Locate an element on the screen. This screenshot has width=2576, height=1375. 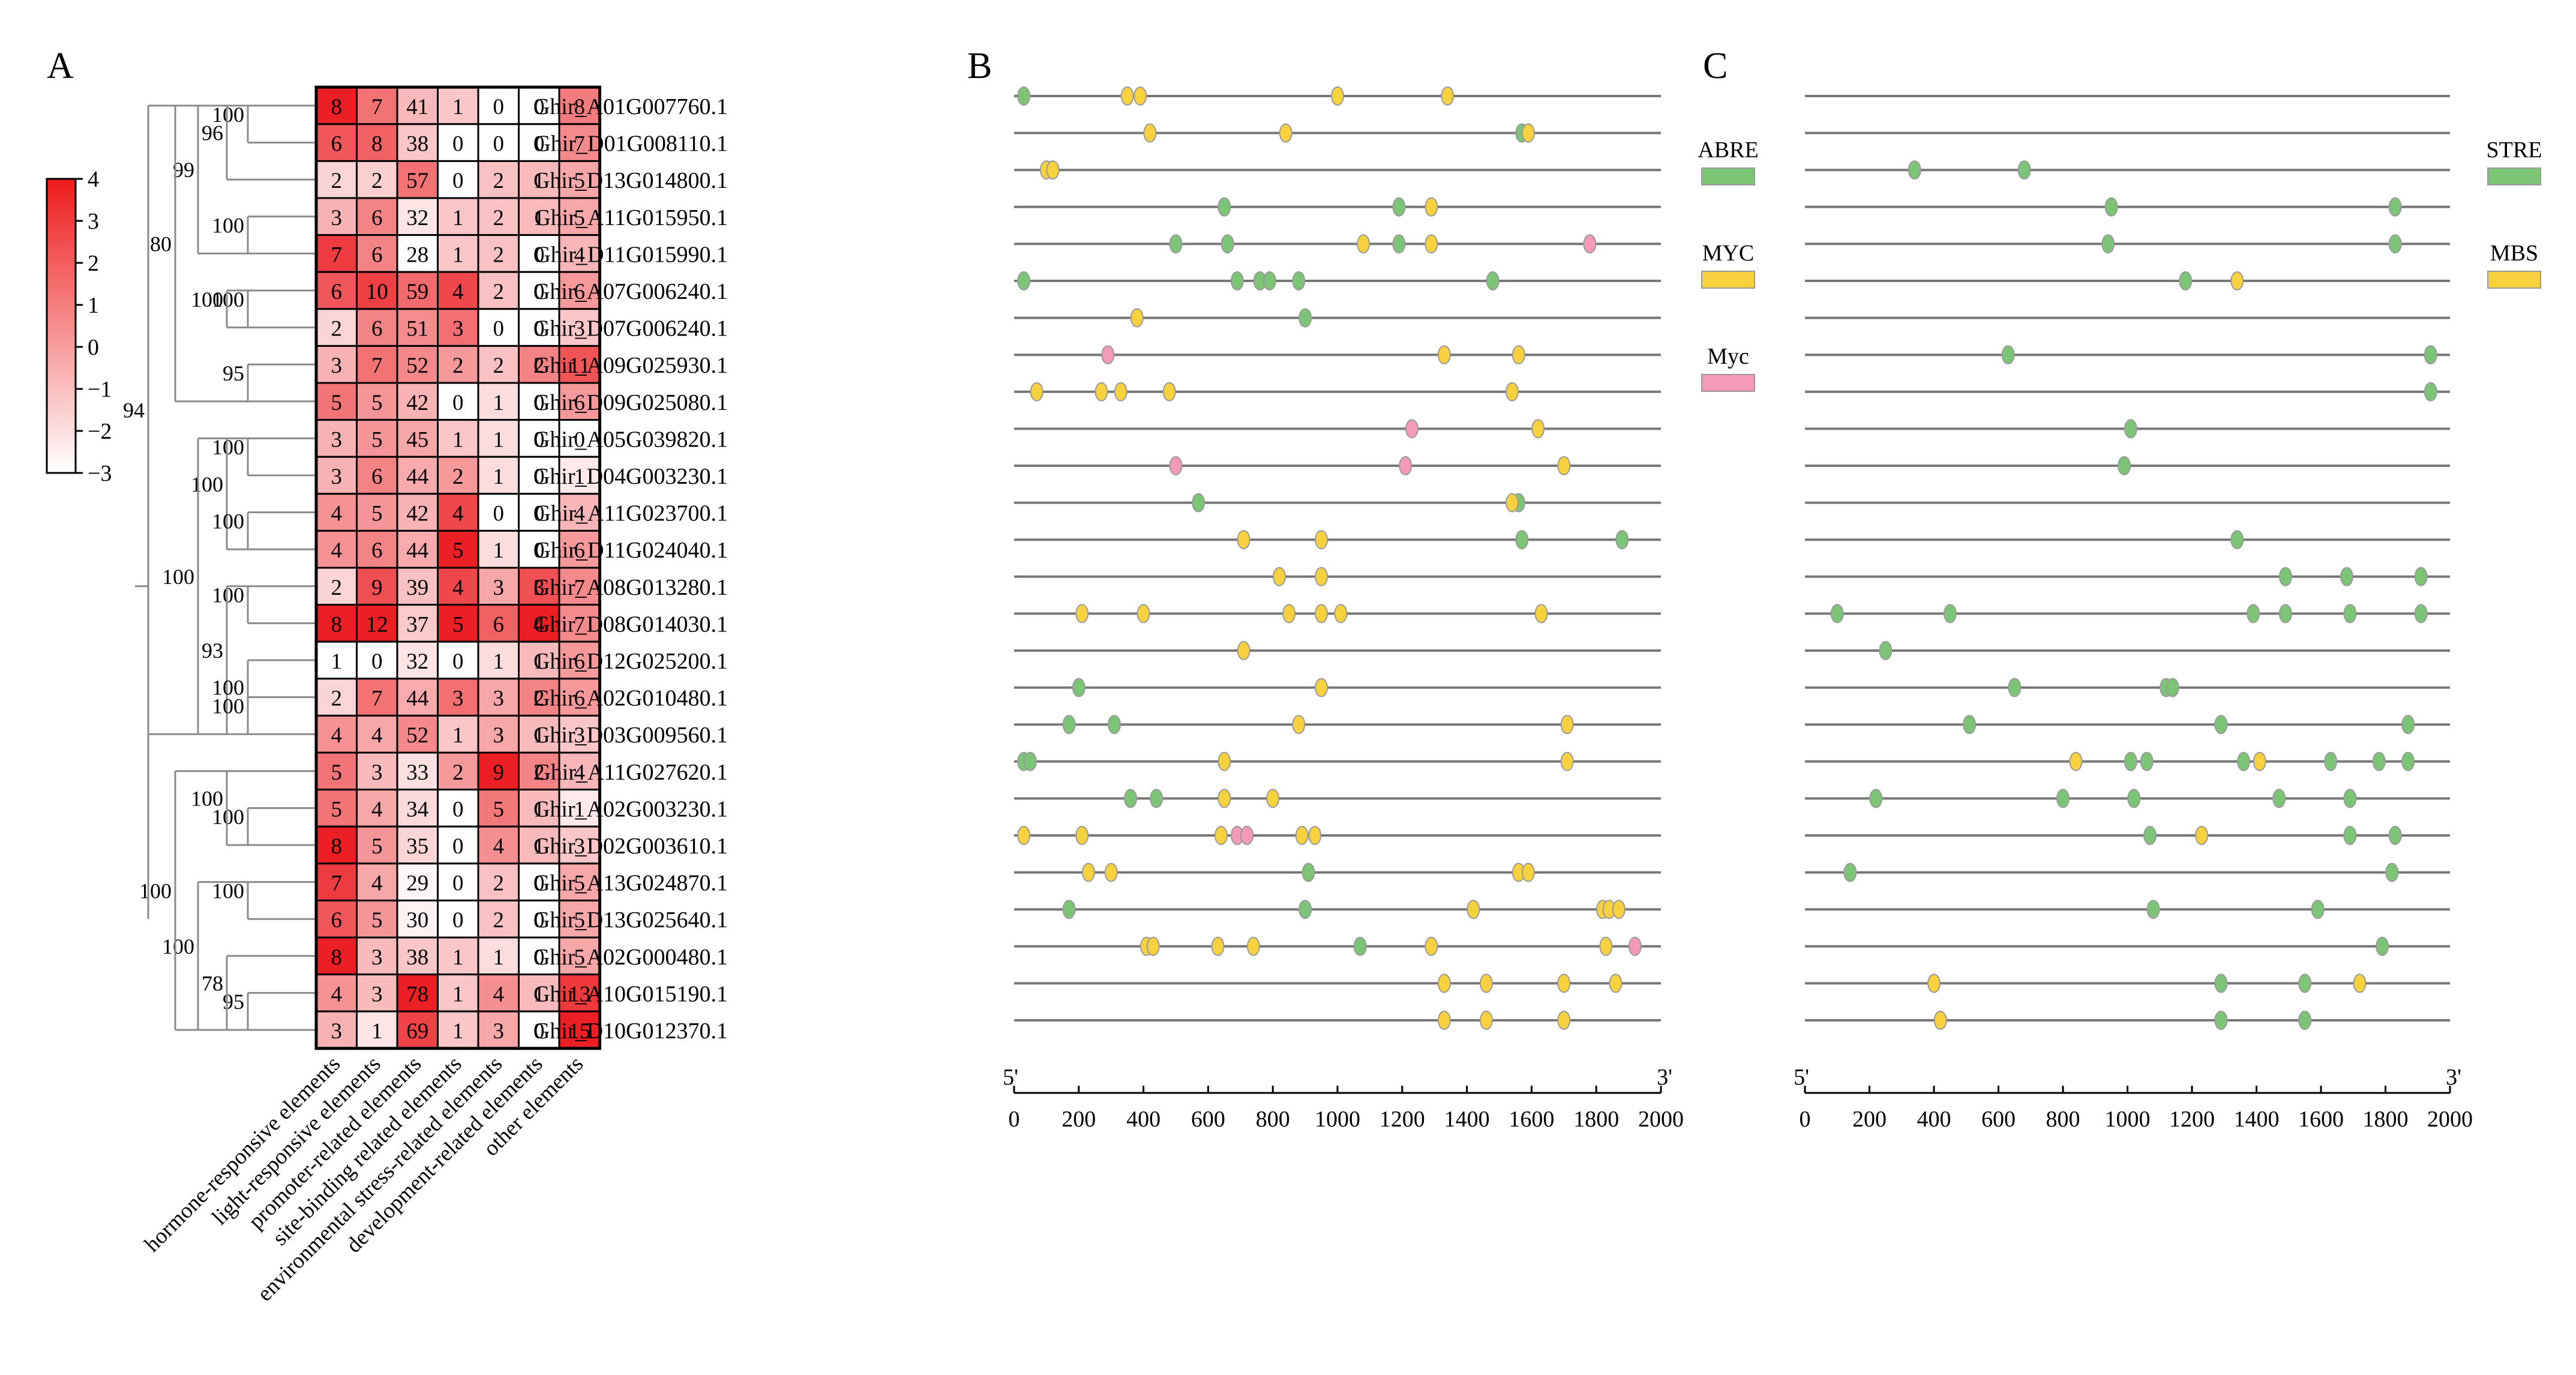
heatmap-cell-value: 41 is located at coordinates (417, 107).